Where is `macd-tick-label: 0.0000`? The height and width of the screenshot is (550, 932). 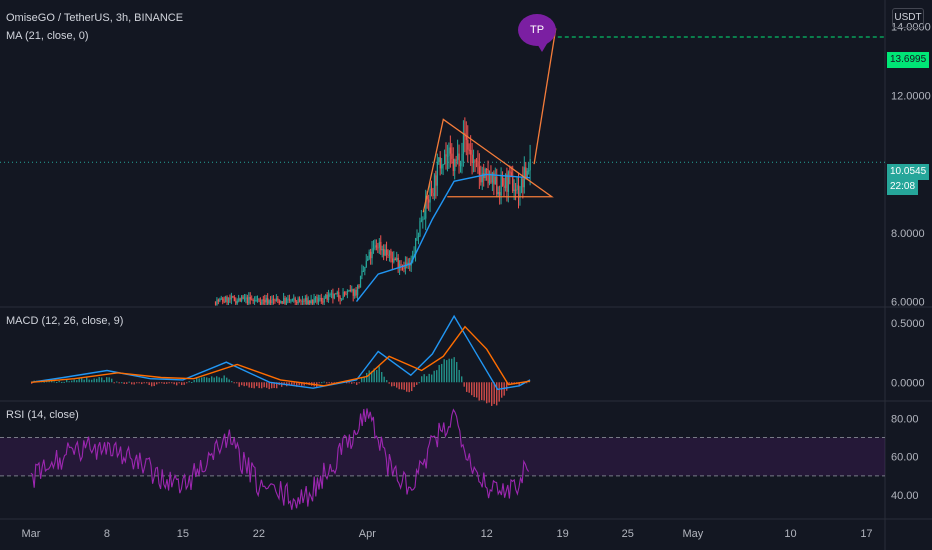
macd-tick-label: 0.0000 is located at coordinates (908, 383).